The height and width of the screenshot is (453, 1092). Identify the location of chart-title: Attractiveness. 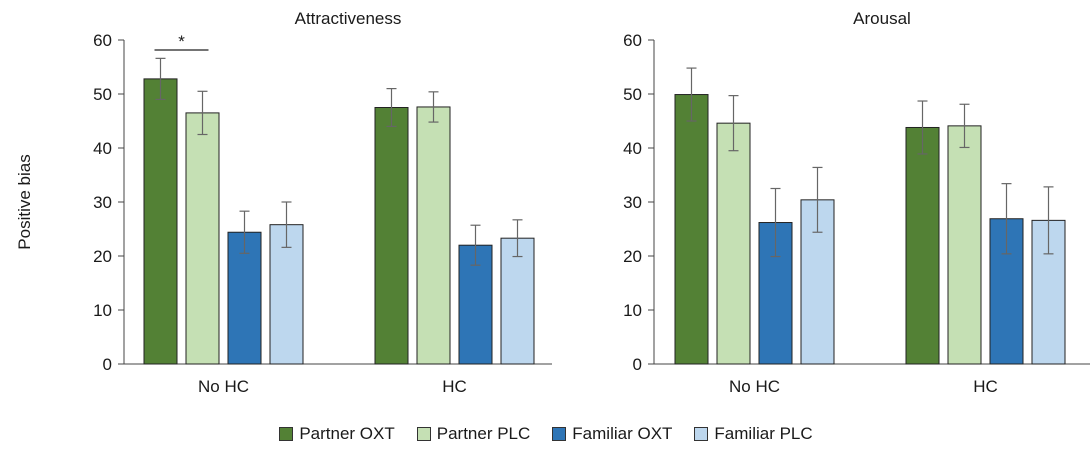
(348, 18).